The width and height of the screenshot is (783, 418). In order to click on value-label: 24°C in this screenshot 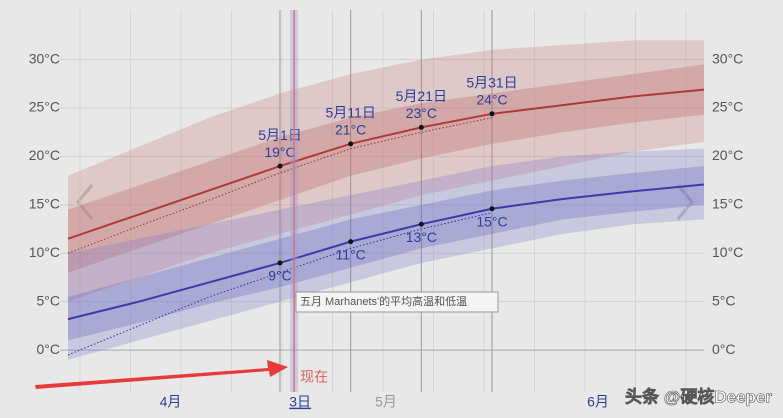, I will do `click(491, 100)`.